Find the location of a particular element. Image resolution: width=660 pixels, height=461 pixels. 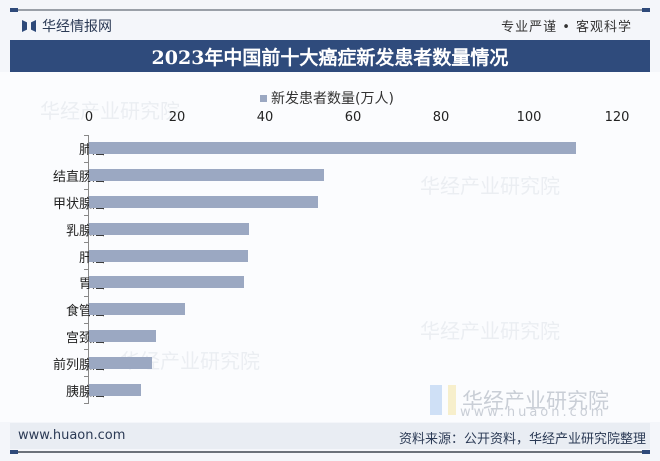

chart-title: 2023年中国前十大癌症新发患者数量情况 is located at coordinates (330, 56).